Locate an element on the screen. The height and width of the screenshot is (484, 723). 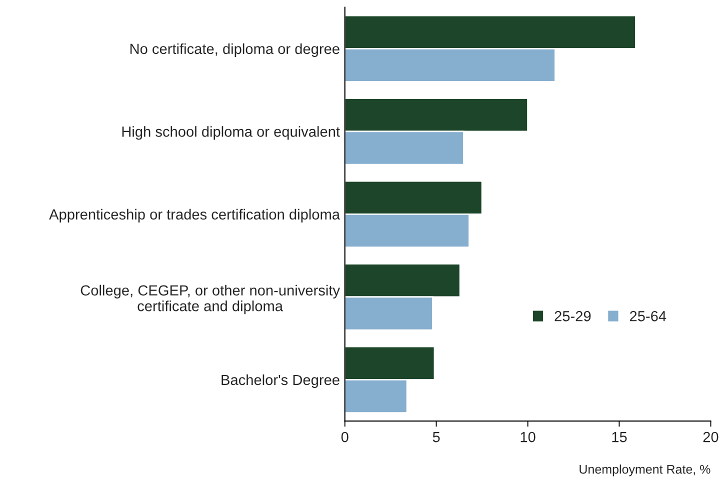
x-tick-label: 15 is located at coordinates (619, 437).